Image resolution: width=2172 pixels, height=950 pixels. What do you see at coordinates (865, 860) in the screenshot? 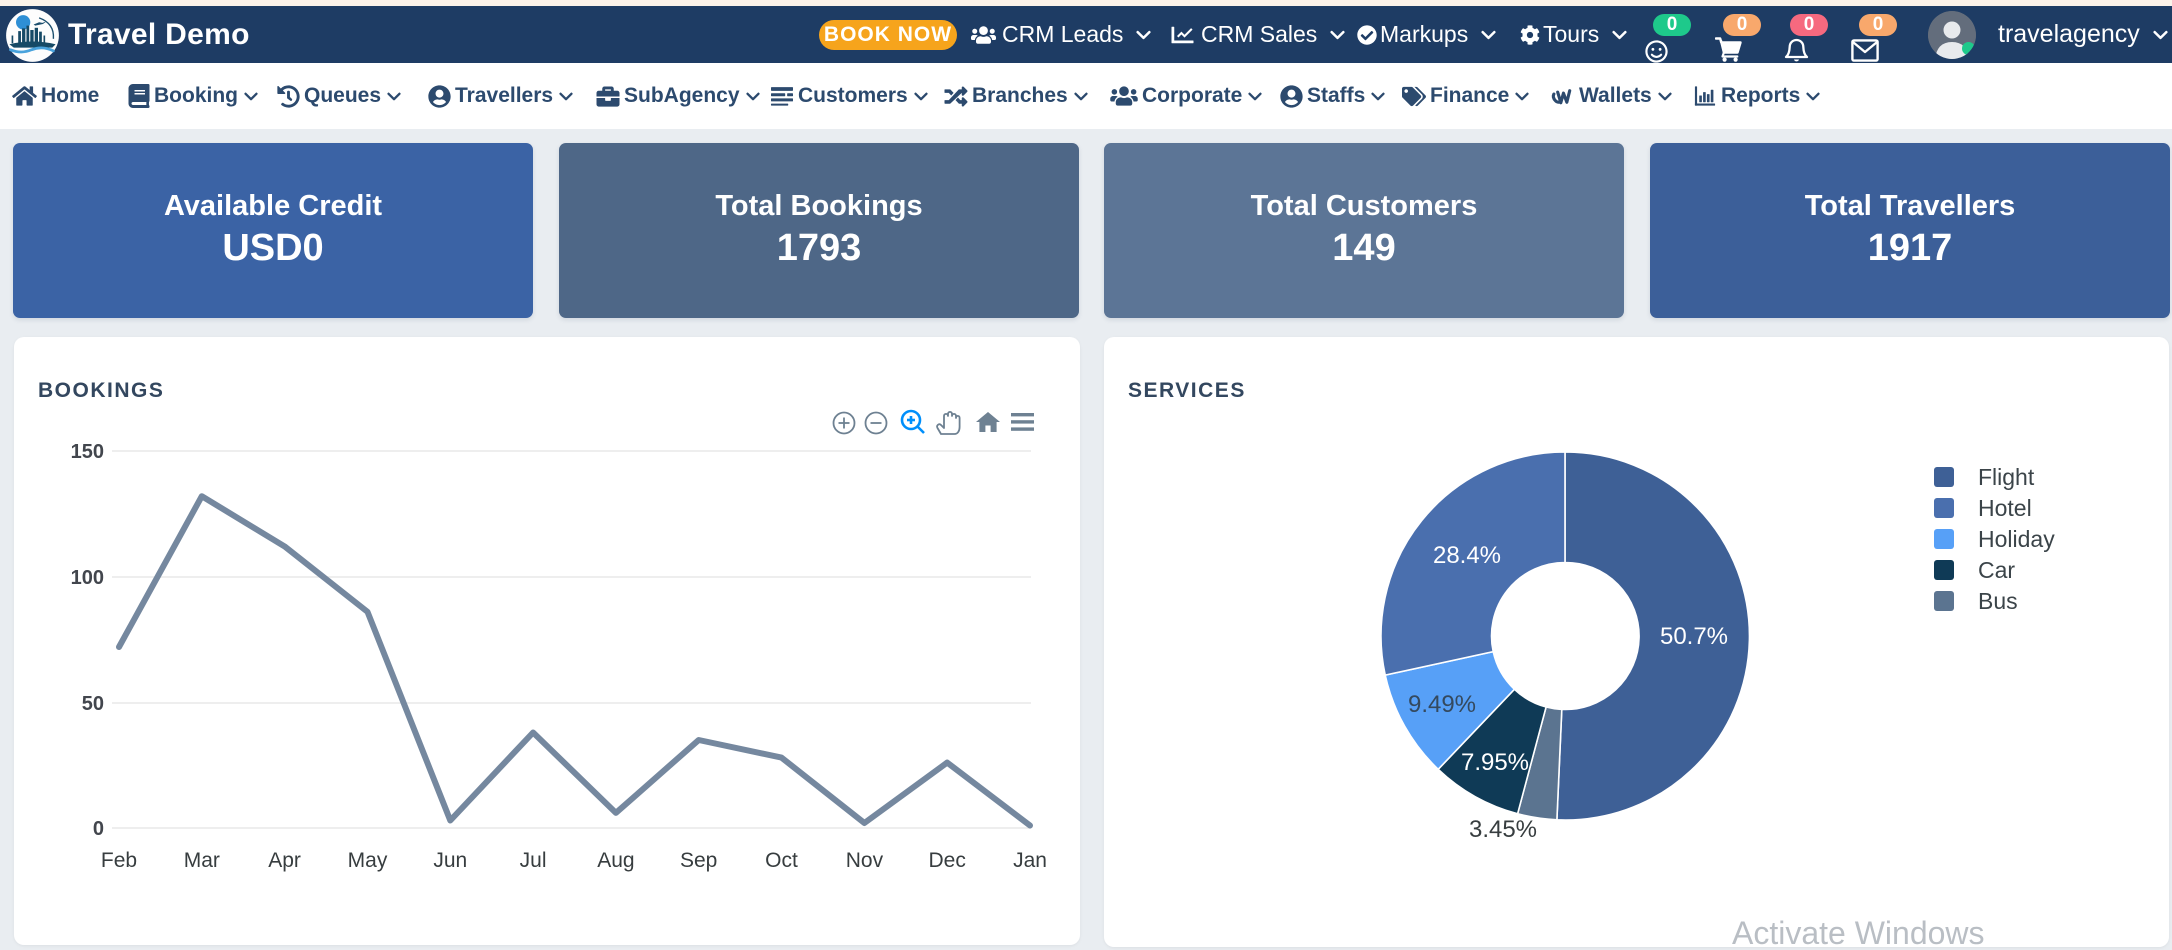
I see `svg-text: Nov` at bounding box center [865, 860].